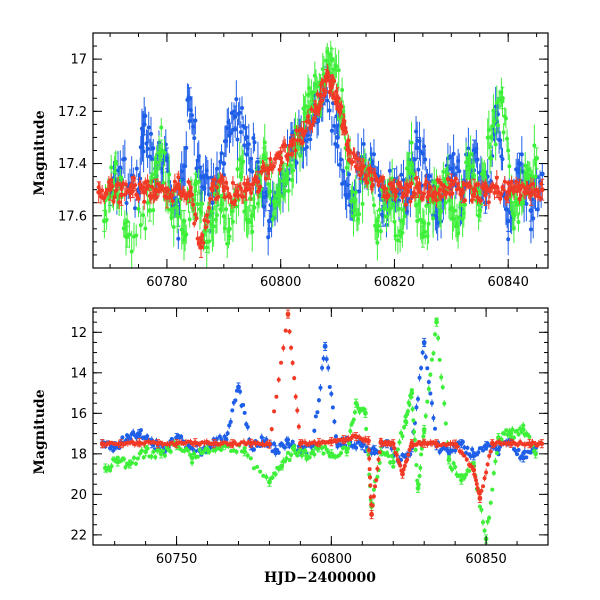 This screenshot has width=600, height=600. I want to click on y-tick-label: 20, so click(78, 495).